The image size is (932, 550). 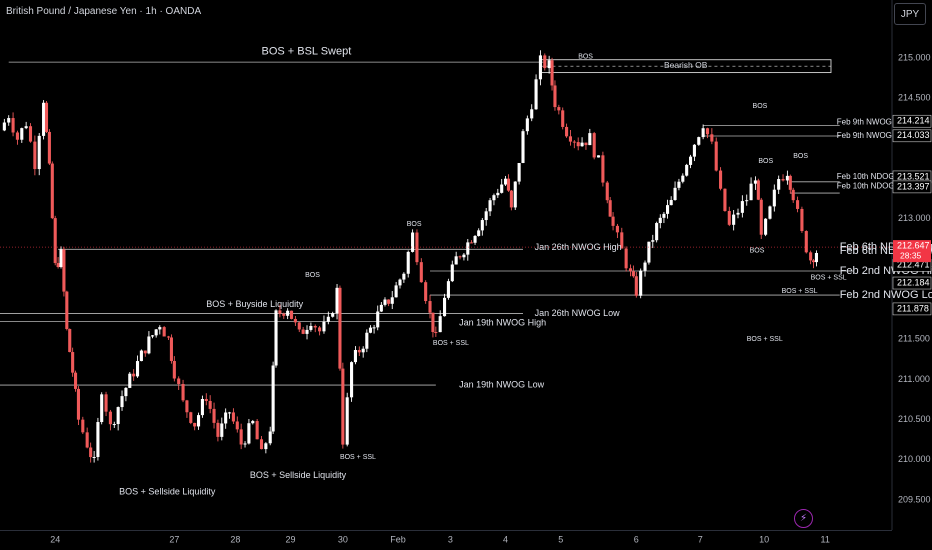 I want to click on annotation-label-8: BOS, so click(x=585, y=56).